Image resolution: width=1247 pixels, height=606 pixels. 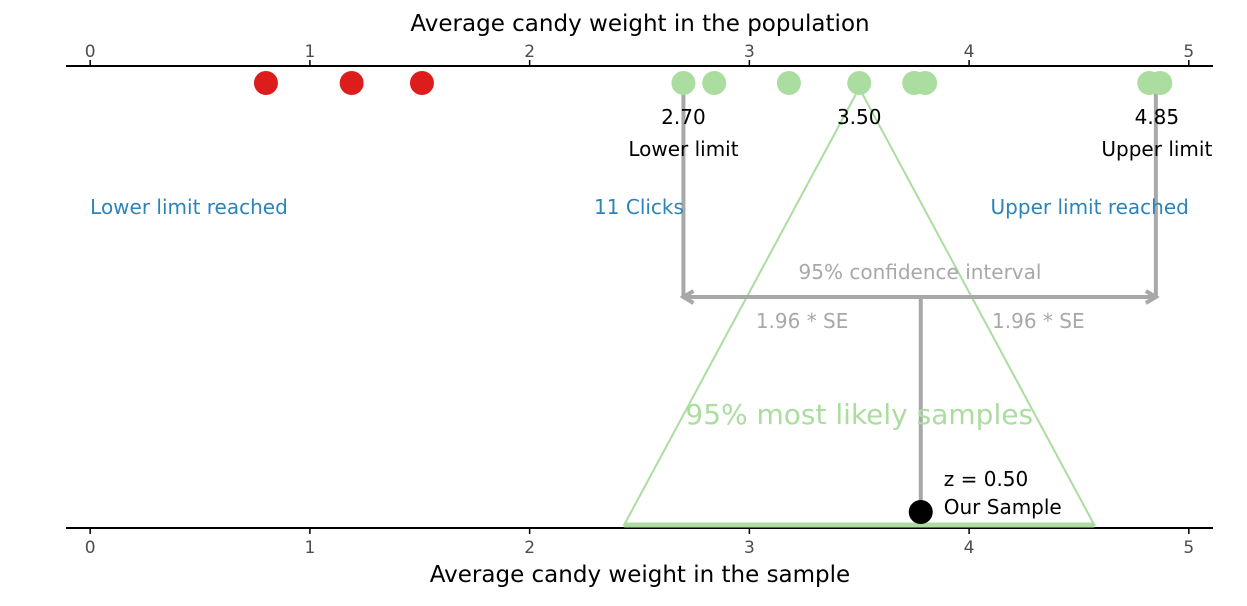 I want to click on z-score-label: z = 0.50, so click(x=986, y=479).